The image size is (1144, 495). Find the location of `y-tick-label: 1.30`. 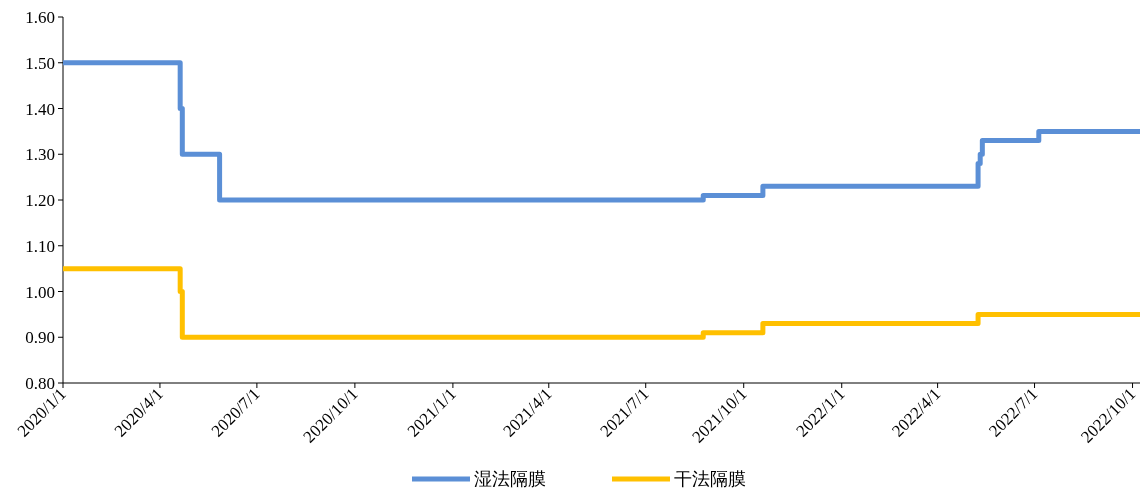

y-tick-label: 1.30 is located at coordinates (40, 155).